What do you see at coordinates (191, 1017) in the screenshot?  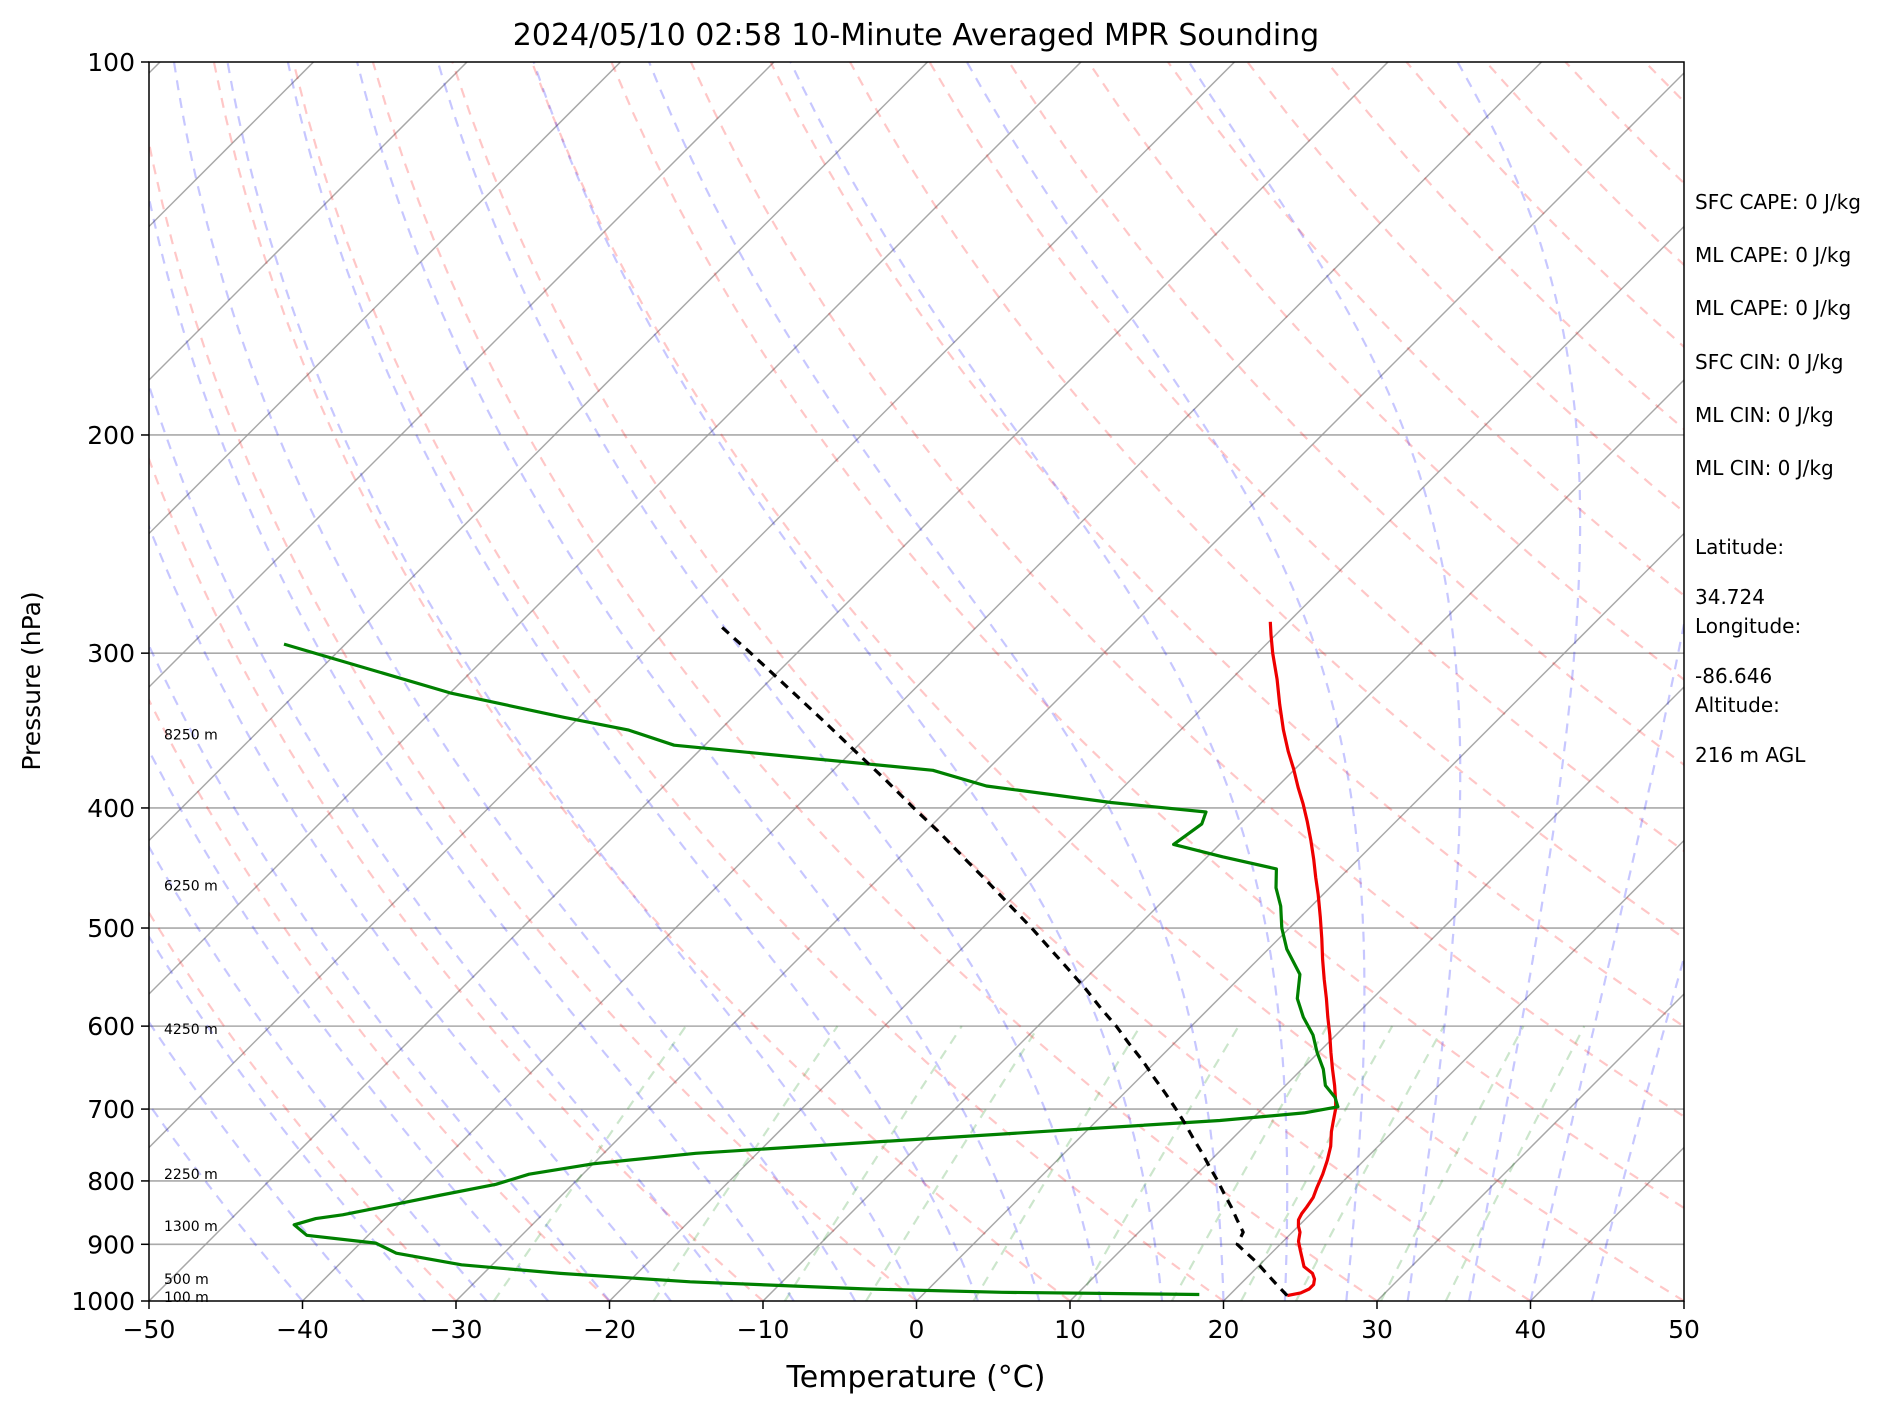 I see `height-labels: 8250 m 6250 m 4250 m 2250 m 1300 m 500 m 100 m` at bounding box center [191, 1017].